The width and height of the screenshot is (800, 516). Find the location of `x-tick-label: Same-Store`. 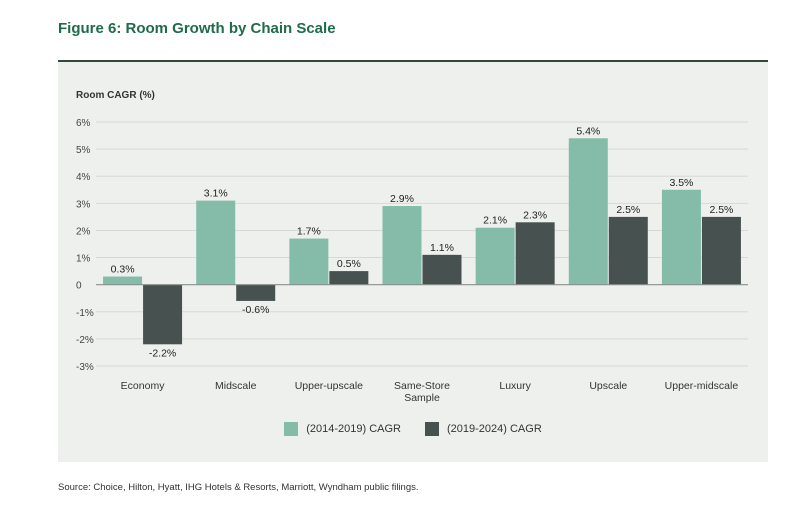

x-tick-label: Same-Store is located at coordinates (422, 386).